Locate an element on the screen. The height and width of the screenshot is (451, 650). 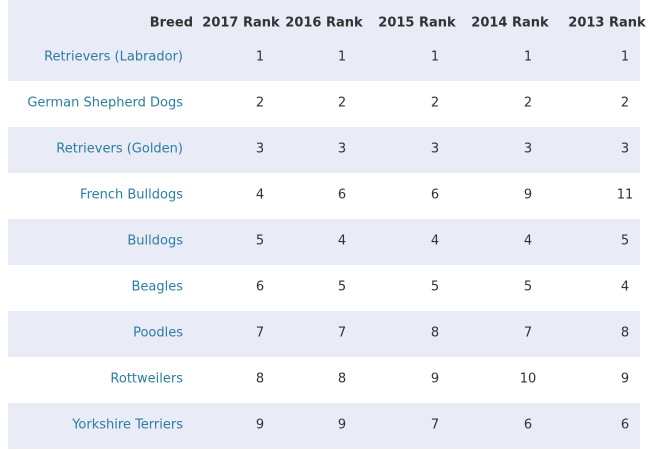
breed-name: German Shepherd Dogs is located at coordinates (105, 103).